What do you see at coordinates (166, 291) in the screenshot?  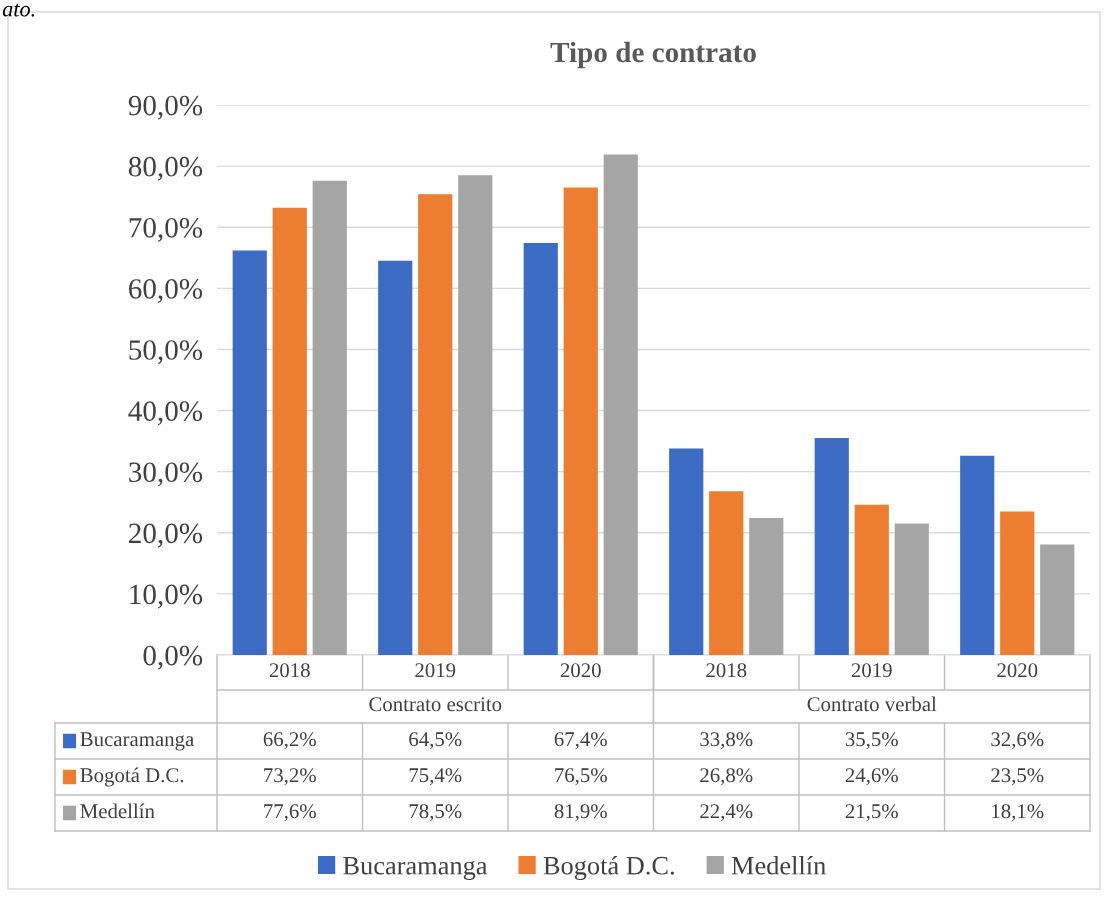 I see `y-tick-label: 60,0%` at bounding box center [166, 291].